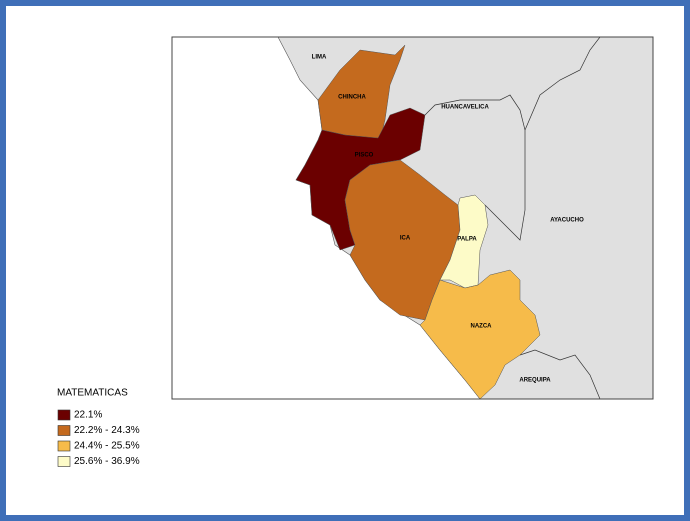 The image size is (690, 521). Describe the element at coordinates (480, 334) in the screenshot. I see `region` at that location.